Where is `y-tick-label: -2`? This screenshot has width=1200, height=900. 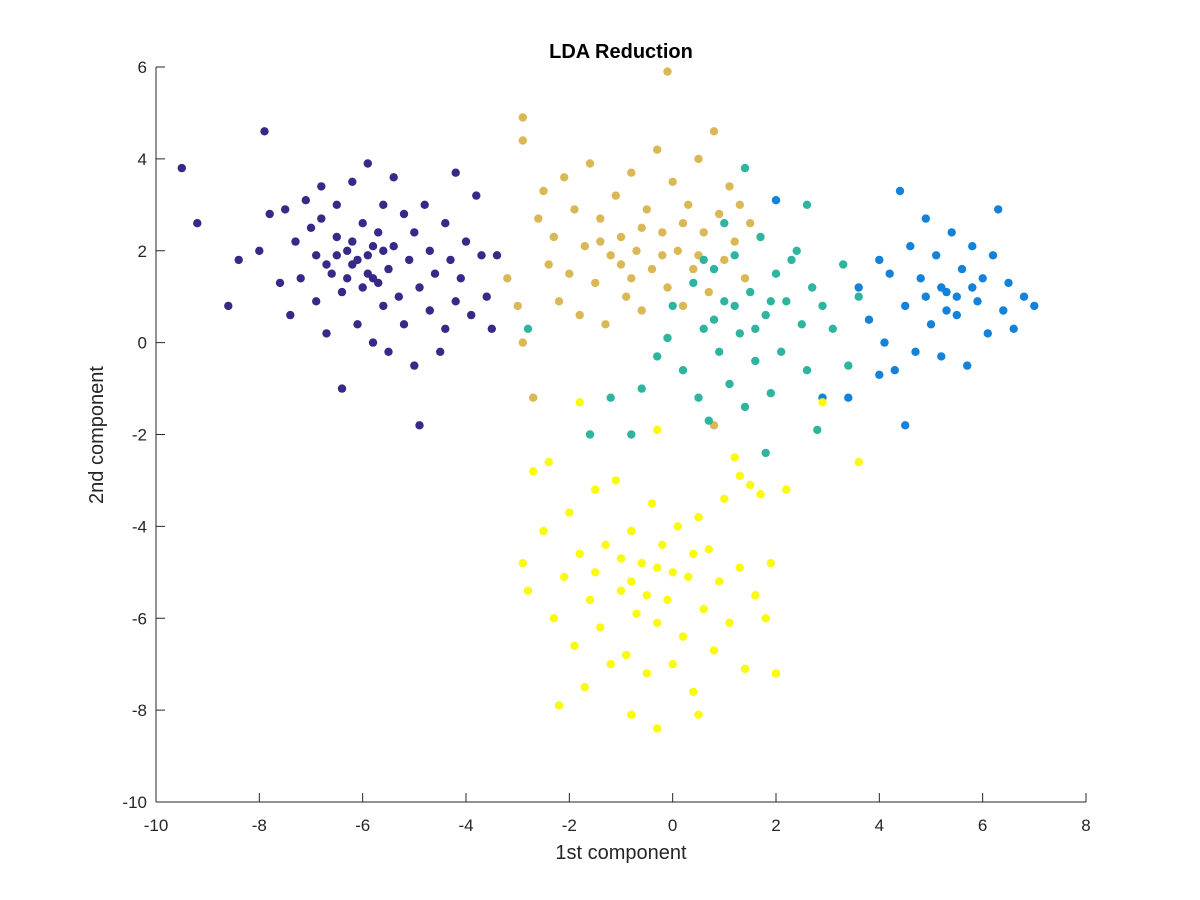 y-tick-label: -2 is located at coordinates (139, 435).